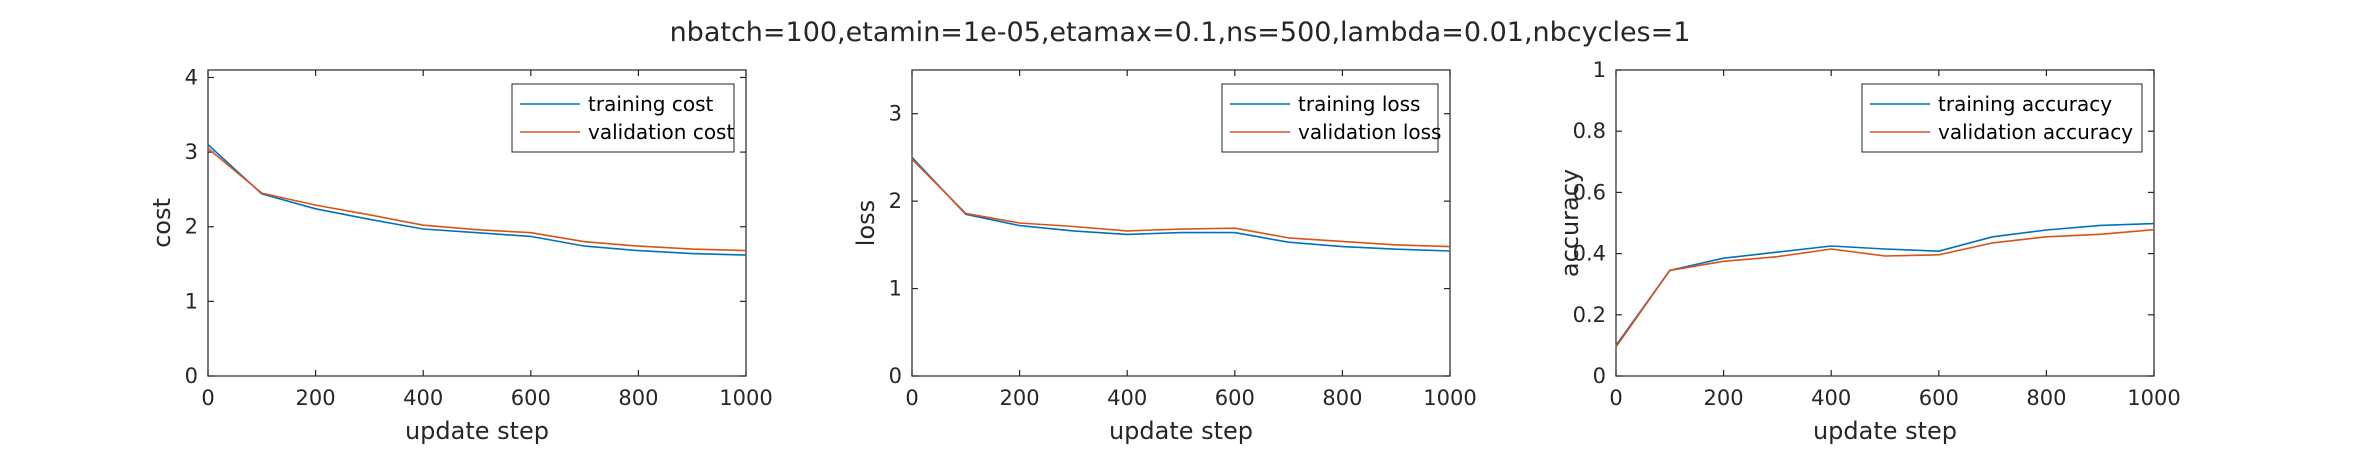  What do you see at coordinates (866, 223) in the screenshot?
I see `y-axis-label: loss` at bounding box center [866, 223].